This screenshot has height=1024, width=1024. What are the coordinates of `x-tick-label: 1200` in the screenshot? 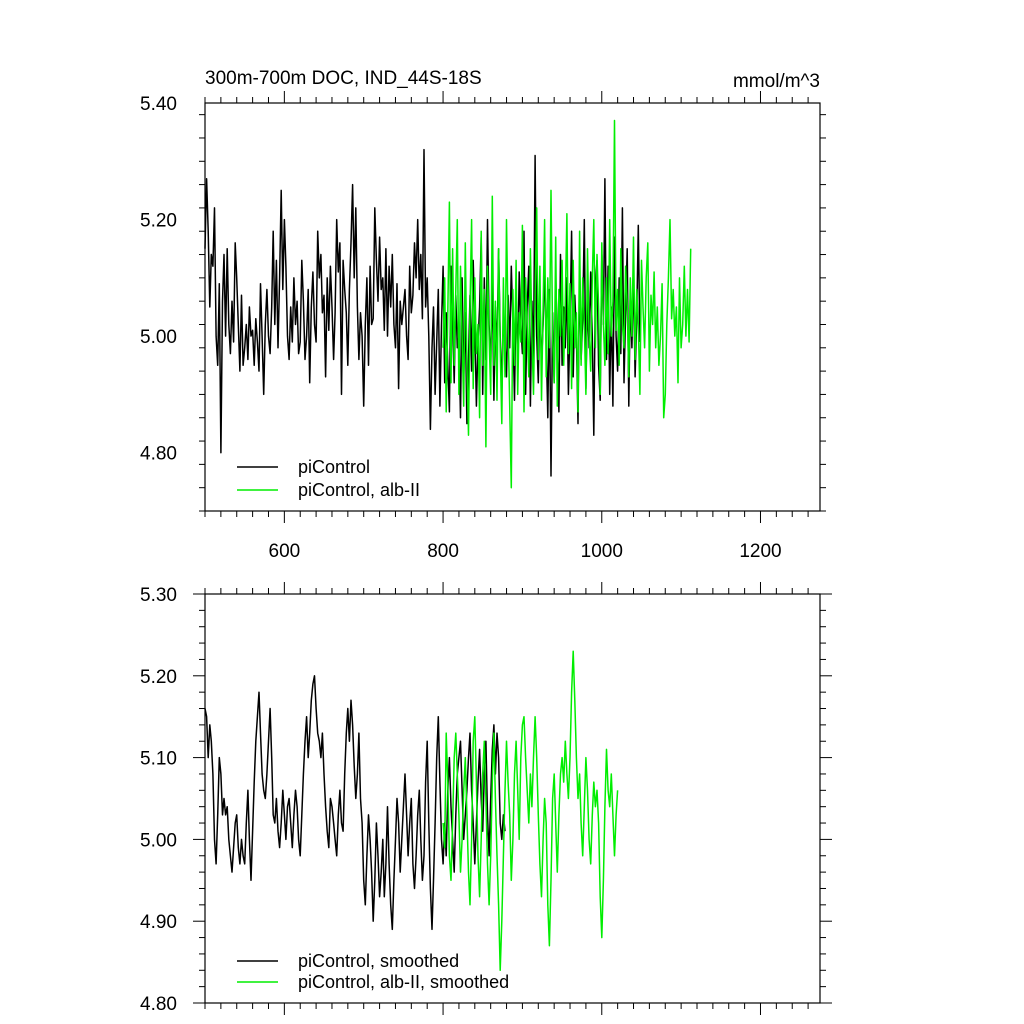 It's located at (760, 551).